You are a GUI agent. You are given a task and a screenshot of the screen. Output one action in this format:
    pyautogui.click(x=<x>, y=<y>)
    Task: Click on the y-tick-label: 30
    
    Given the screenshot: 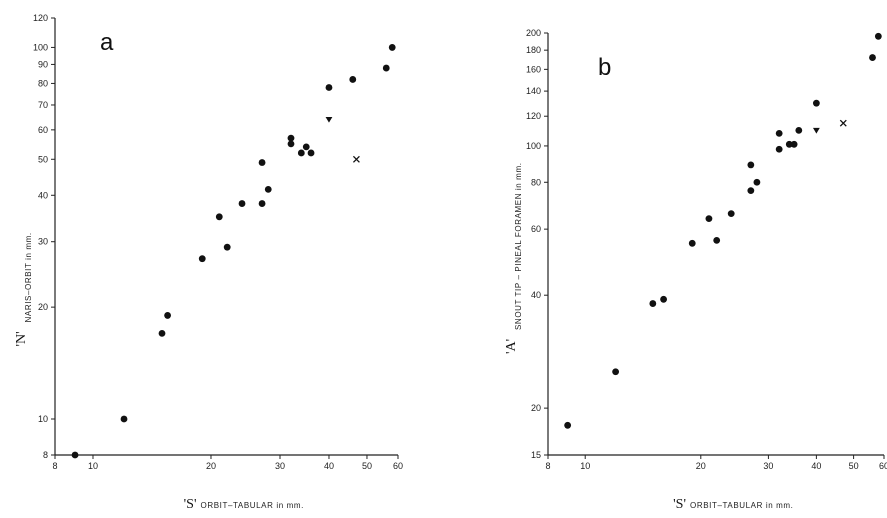 What is the action you would take?
    pyautogui.click(x=43, y=242)
    